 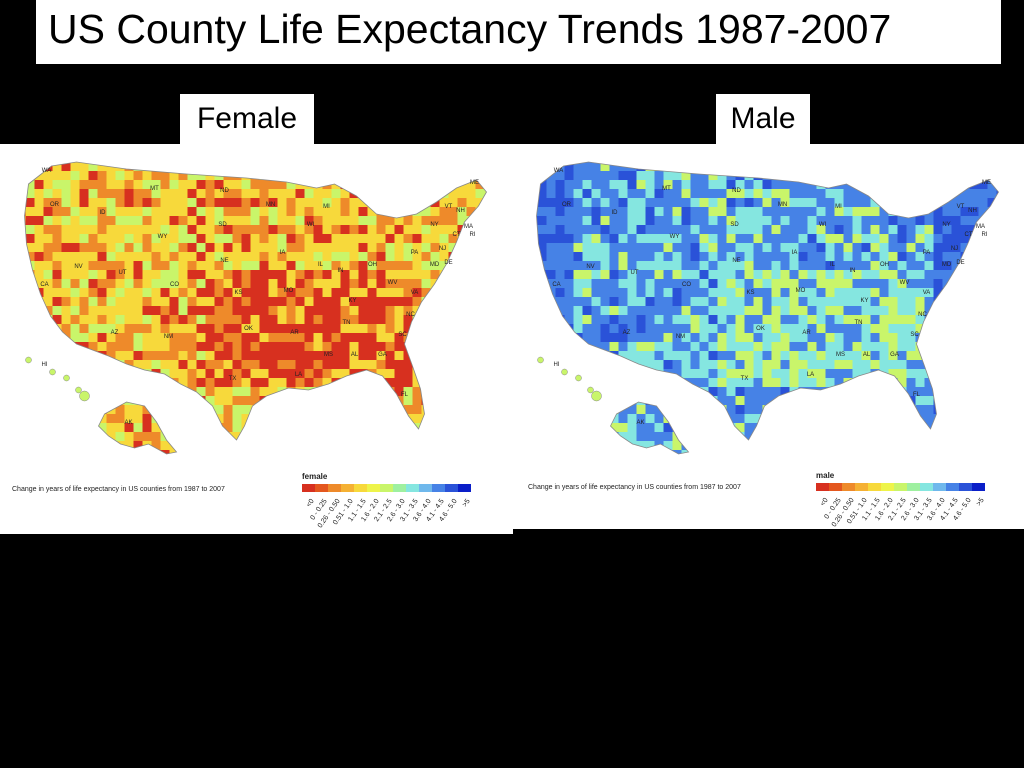 What do you see at coordinates (78, 267) in the screenshot?
I see `state-label: NV` at bounding box center [78, 267].